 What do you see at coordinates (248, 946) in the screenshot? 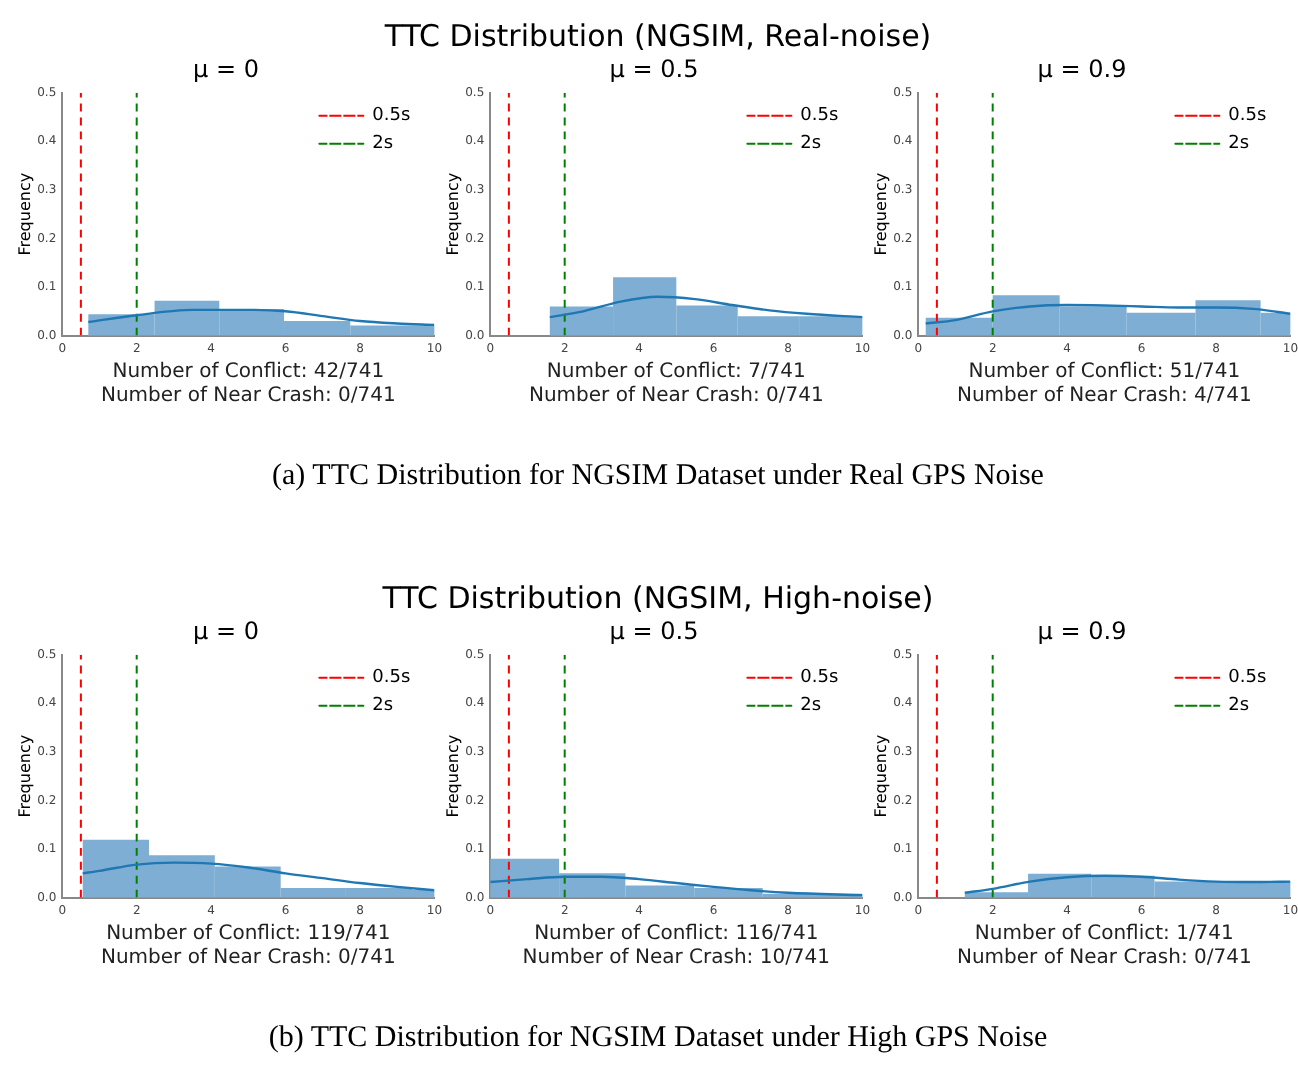
I see `x-axis-title: Number of Conflict: 119/741 Number of Near Crash: 0/741` at bounding box center [248, 946].